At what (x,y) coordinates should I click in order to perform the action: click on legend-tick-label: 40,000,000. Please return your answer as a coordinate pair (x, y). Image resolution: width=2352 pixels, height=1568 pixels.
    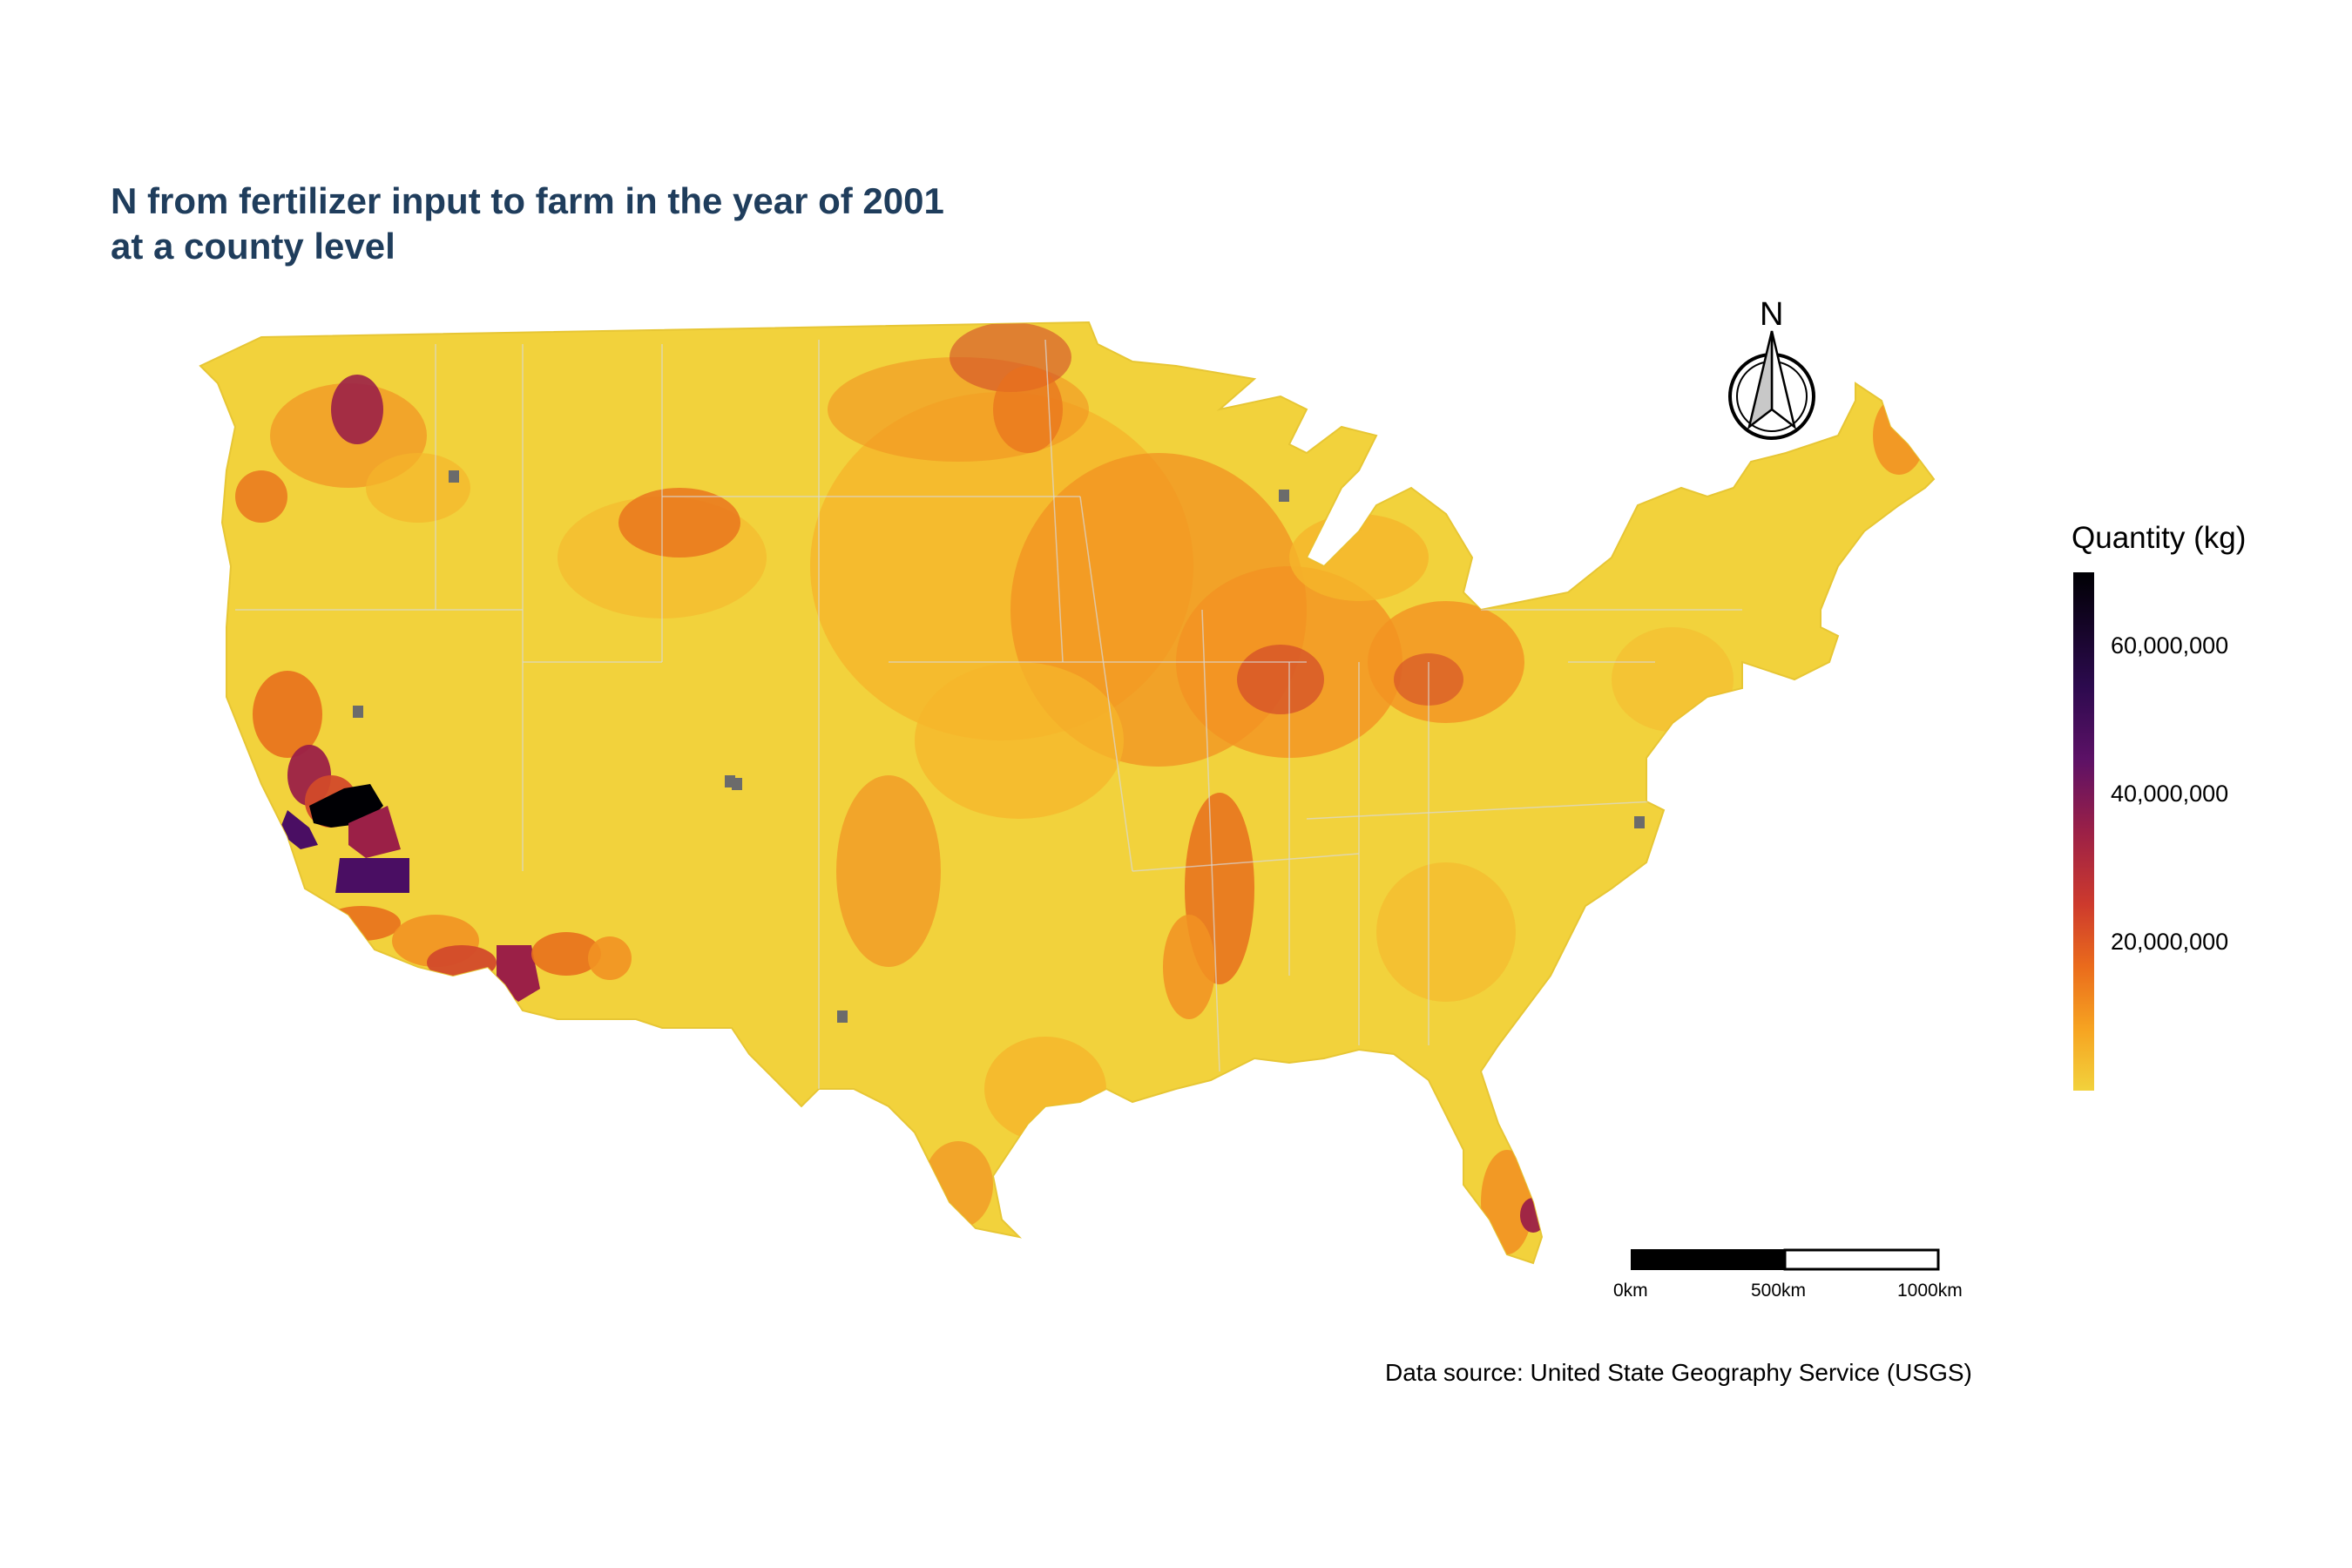
    Looking at the image, I should click on (2170, 794).